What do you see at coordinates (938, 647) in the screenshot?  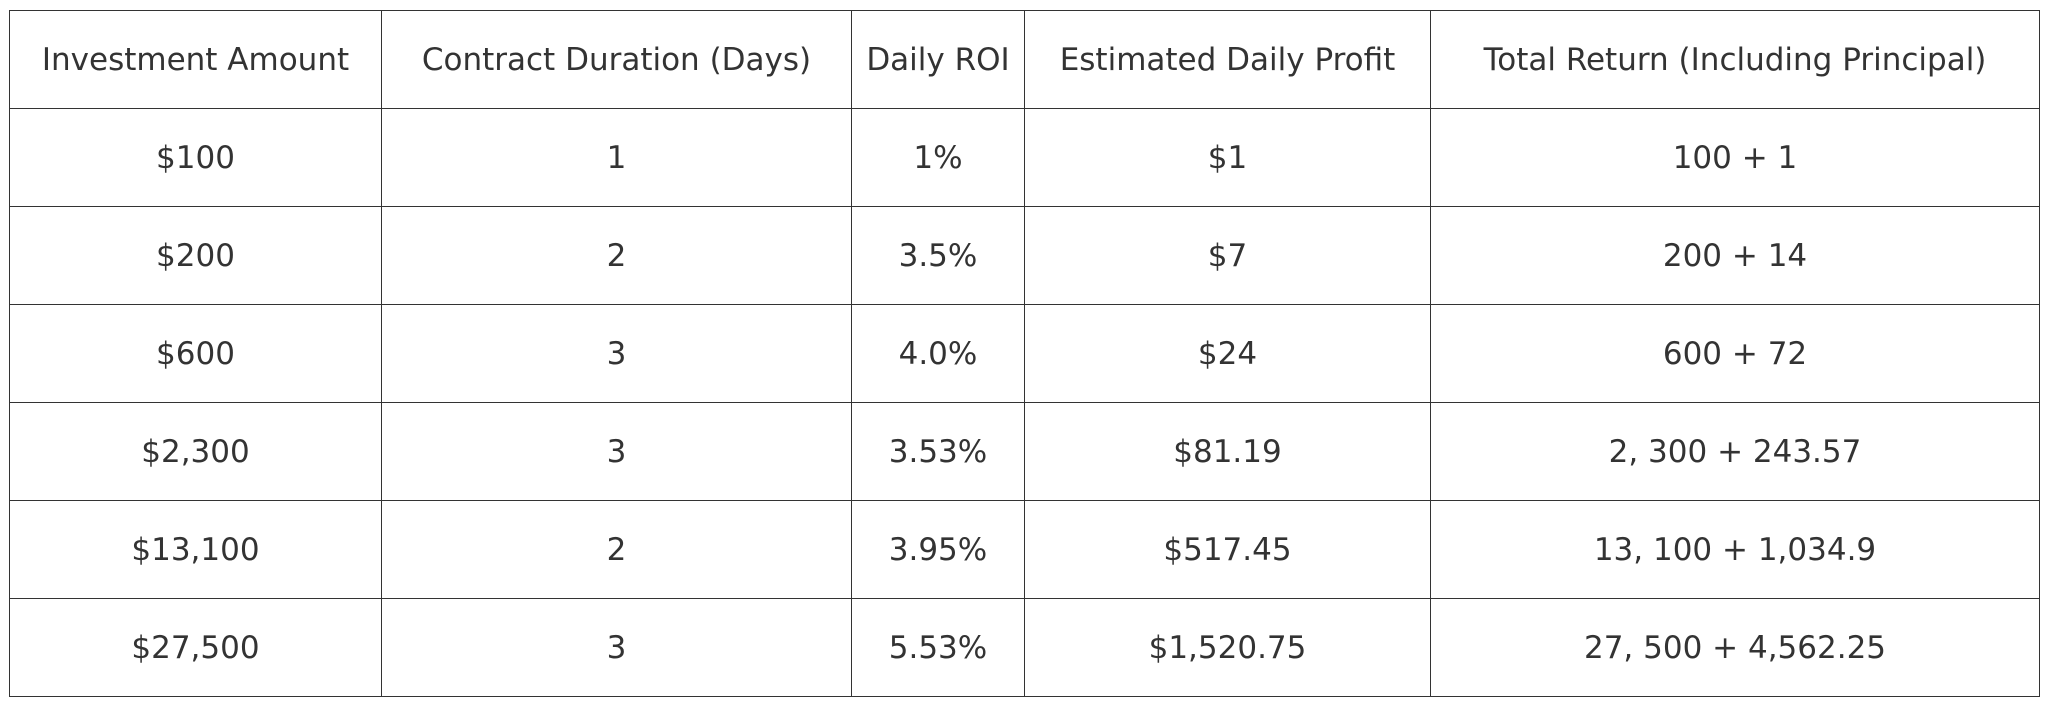 I see `cell-daily-roi: 5.53%` at bounding box center [938, 647].